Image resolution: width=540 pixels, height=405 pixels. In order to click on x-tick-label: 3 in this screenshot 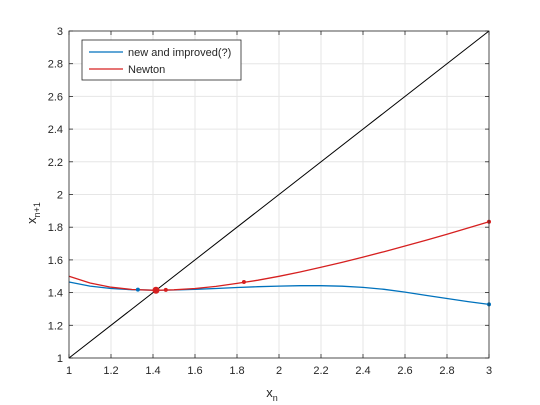, I will do `click(489, 371)`.